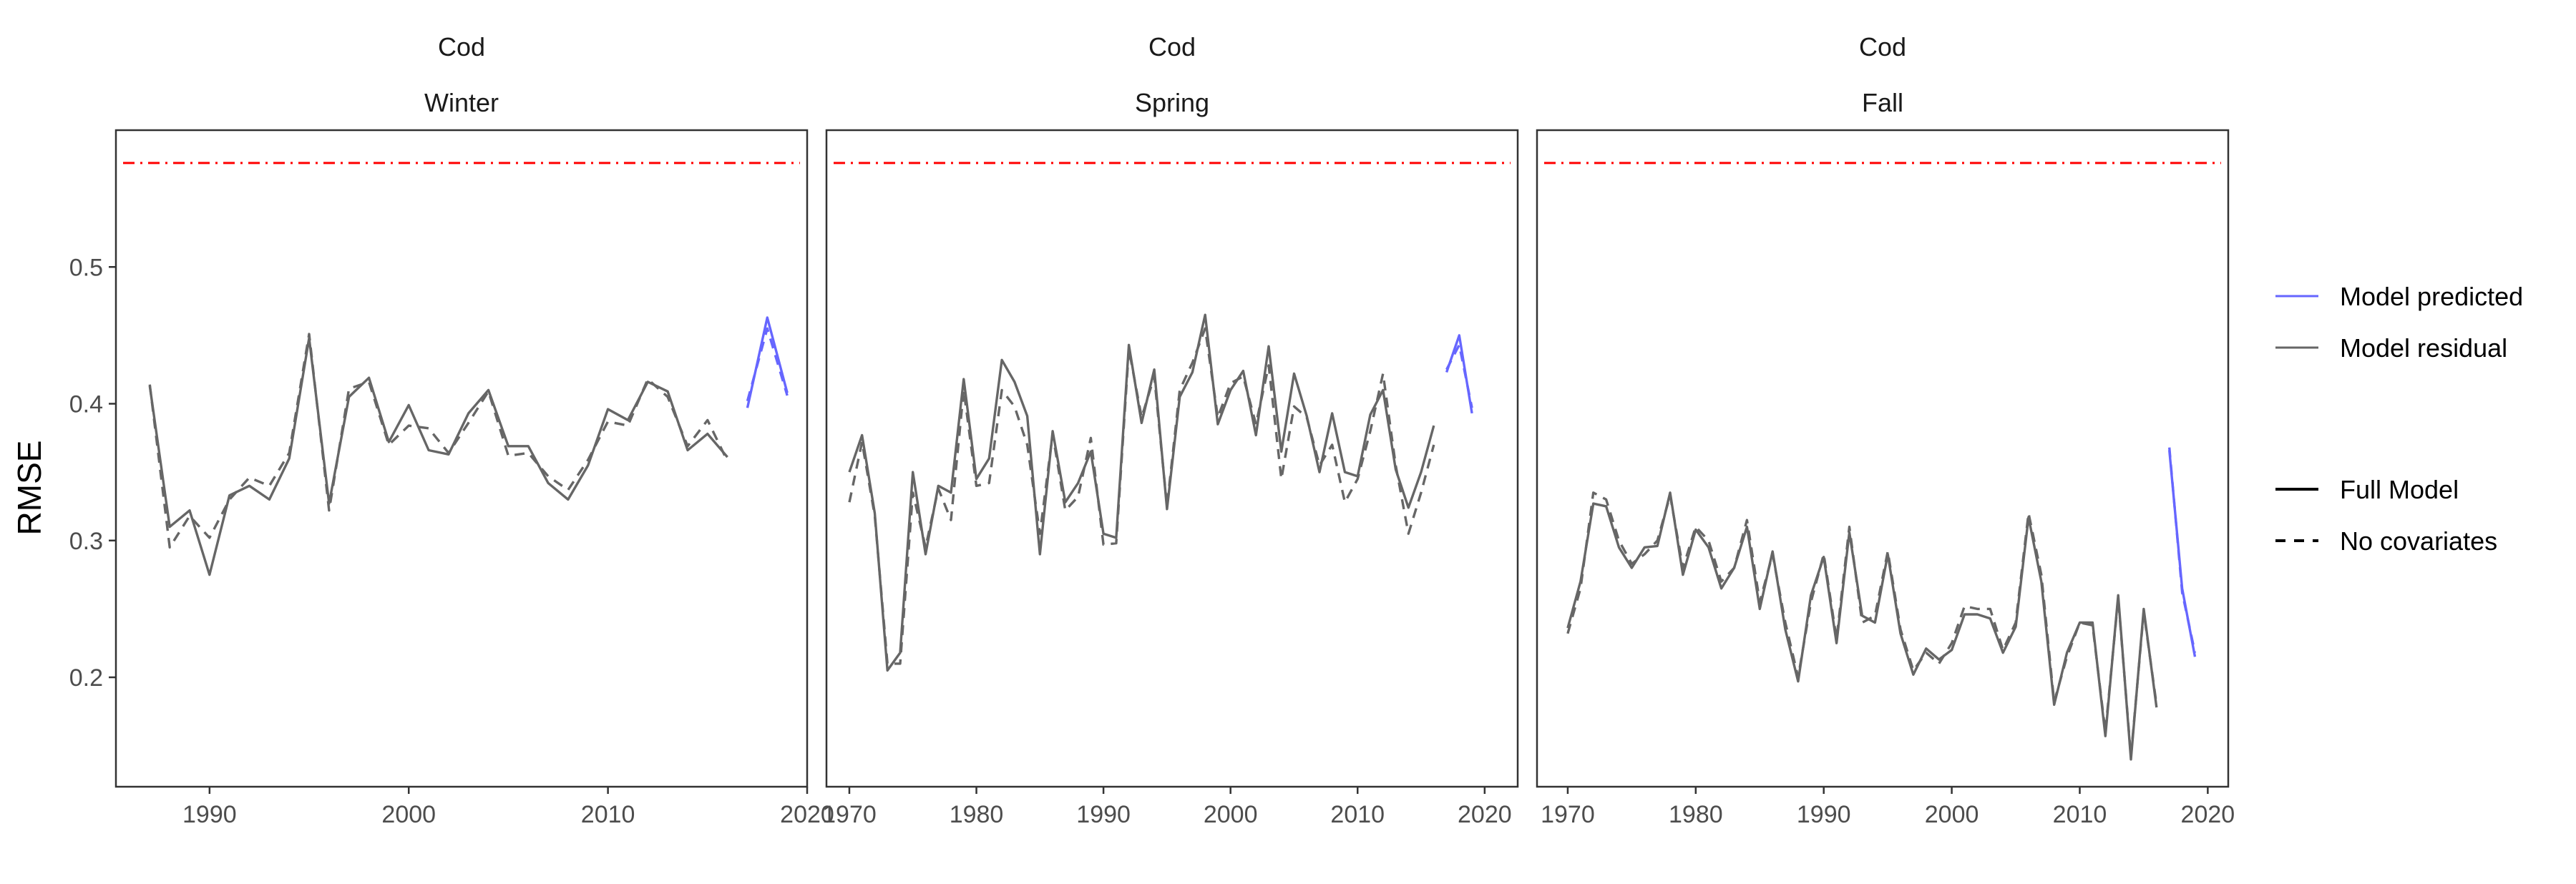  Describe the element at coordinates (1357, 814) in the screenshot. I see `x-tick-label-2-2010: 2010` at that location.